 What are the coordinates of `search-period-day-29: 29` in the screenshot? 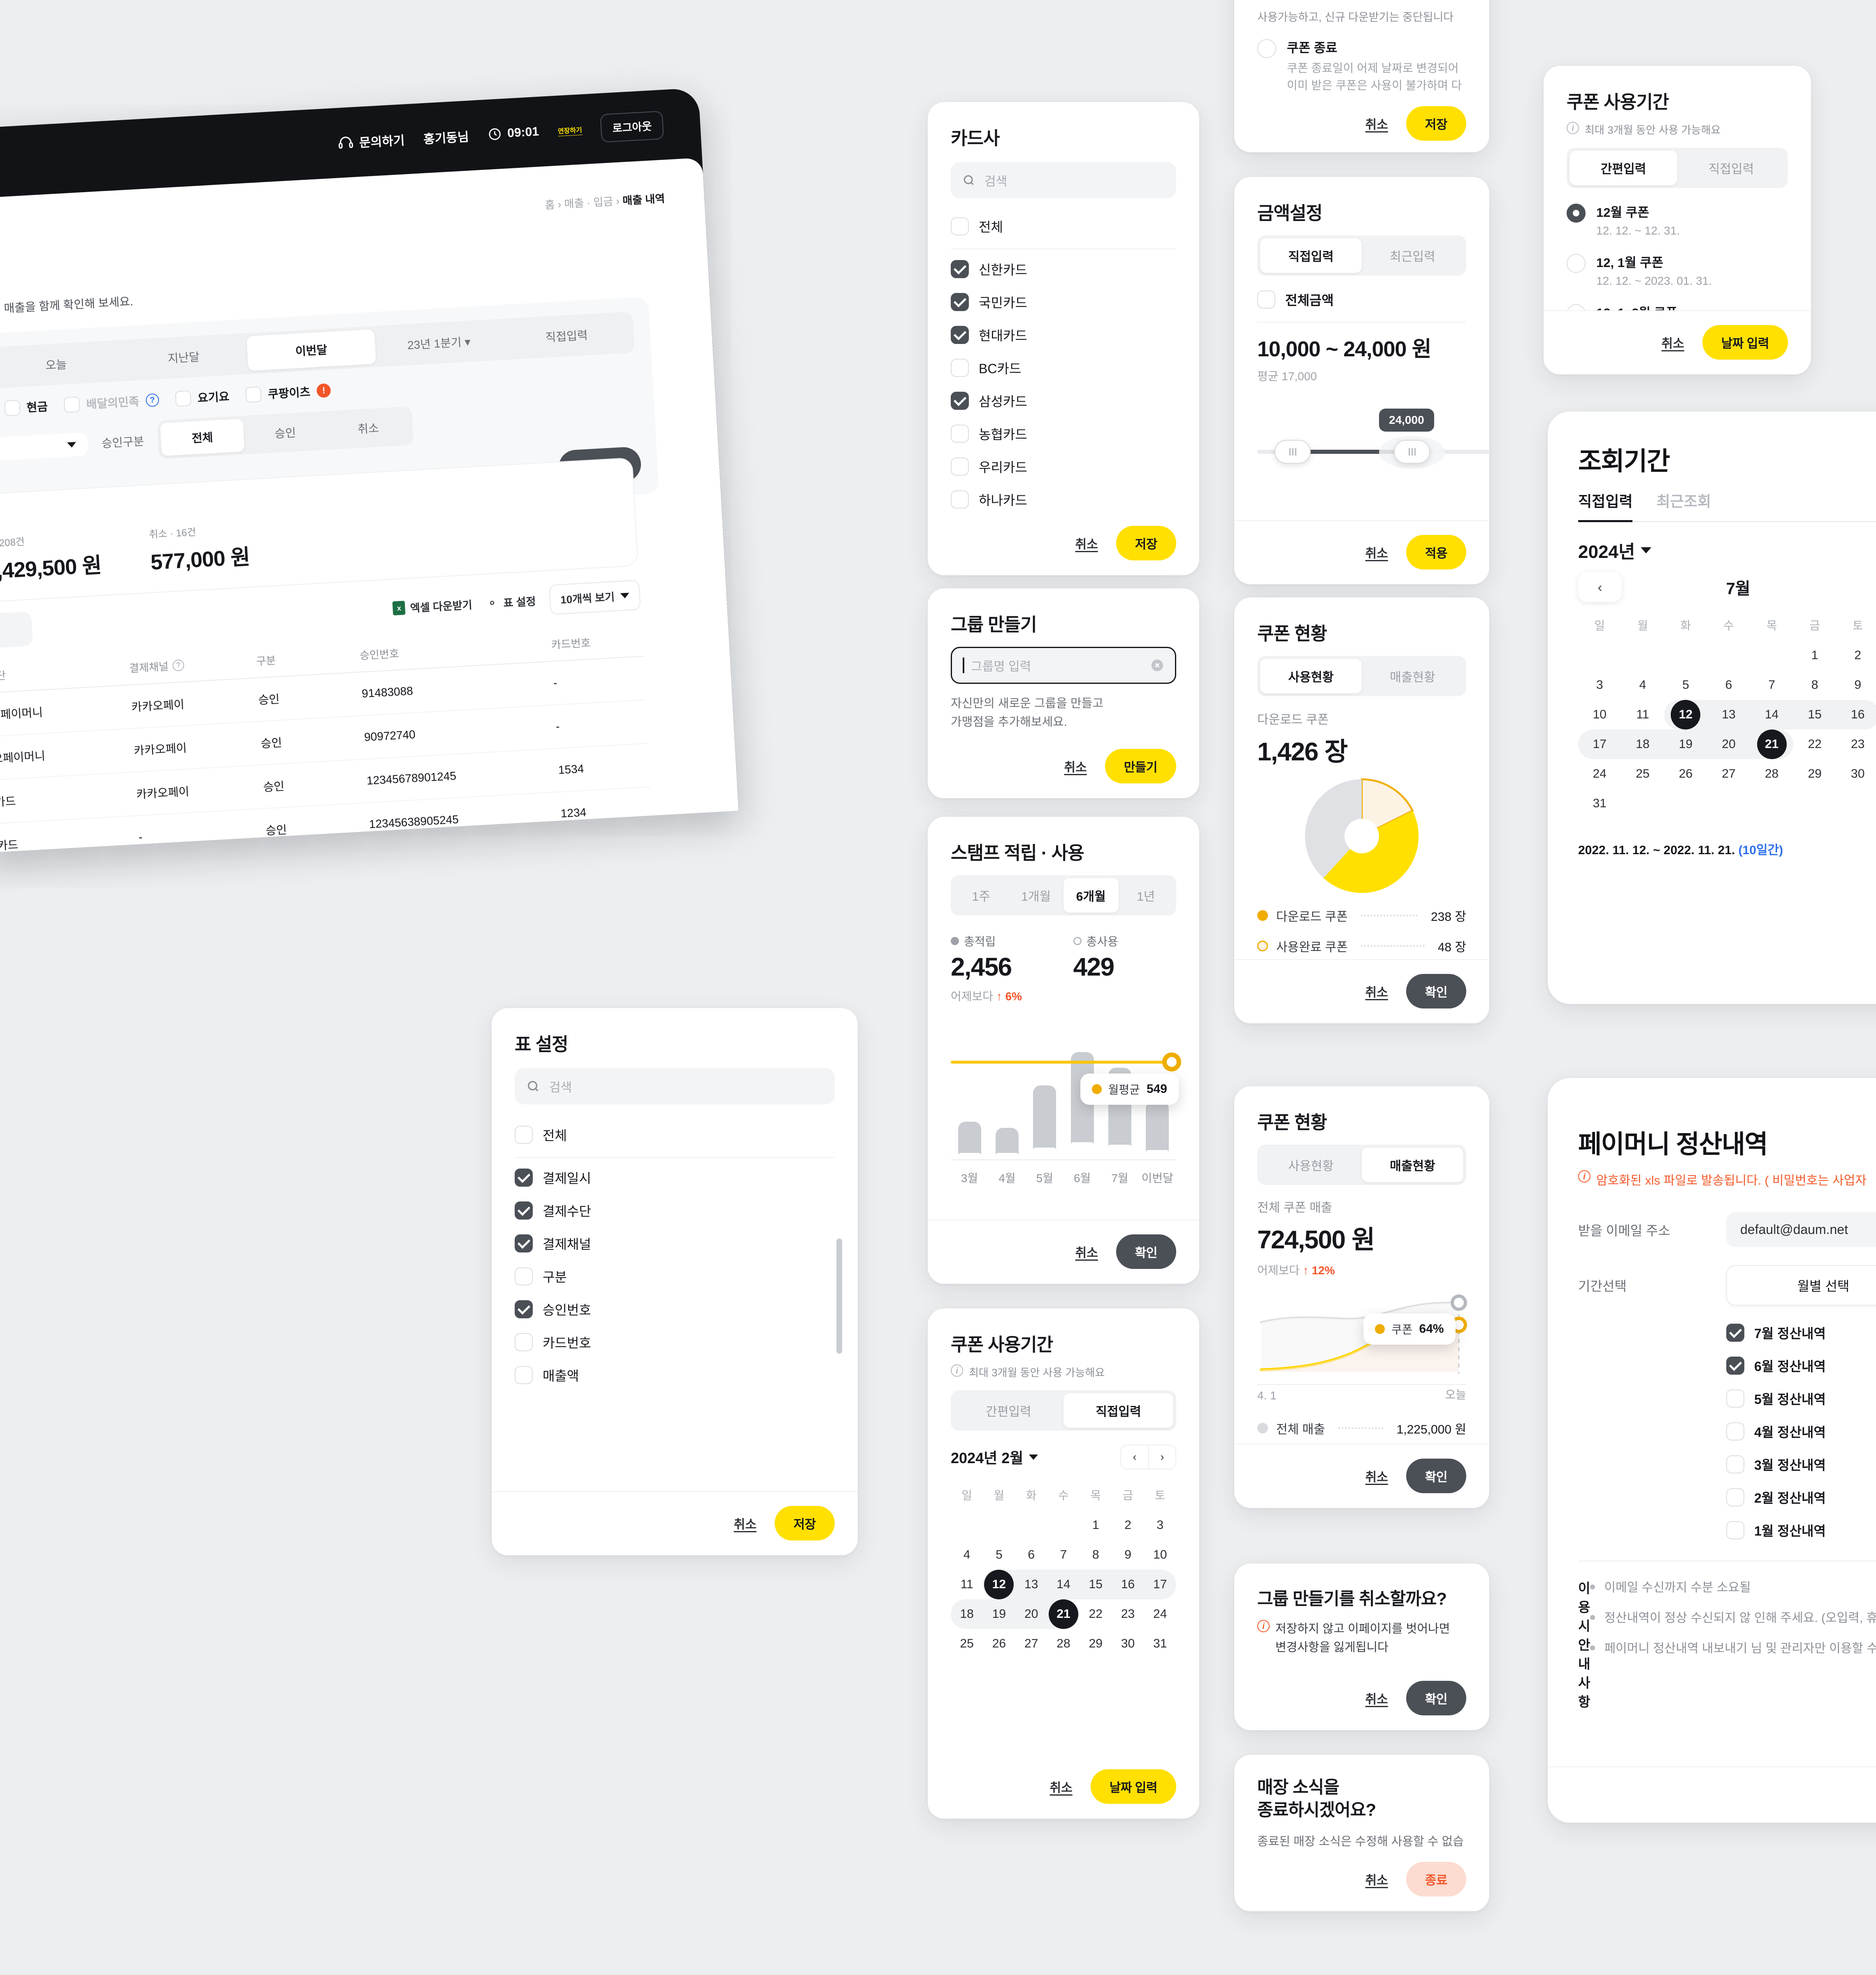 It's located at (1815, 774).